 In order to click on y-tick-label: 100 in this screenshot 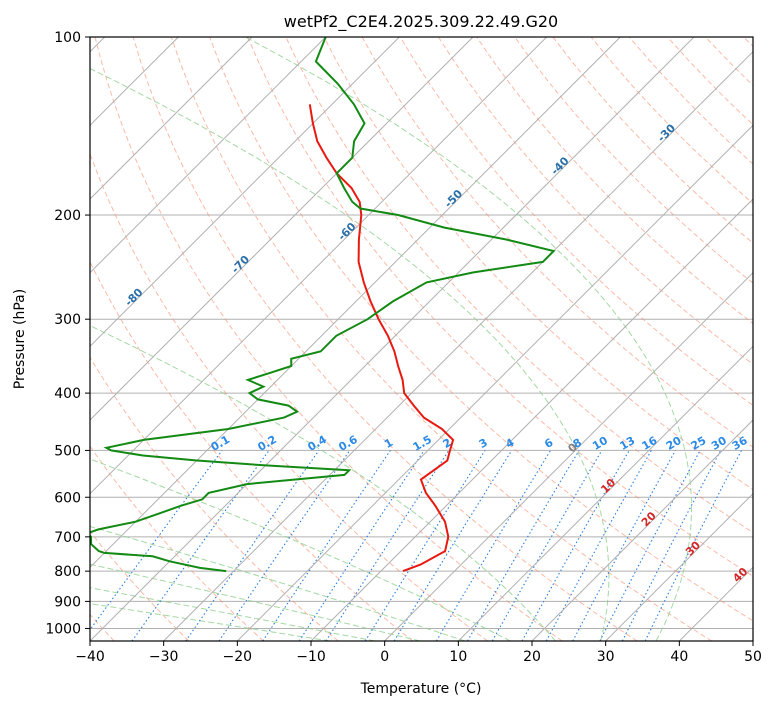, I will do `click(67, 38)`.